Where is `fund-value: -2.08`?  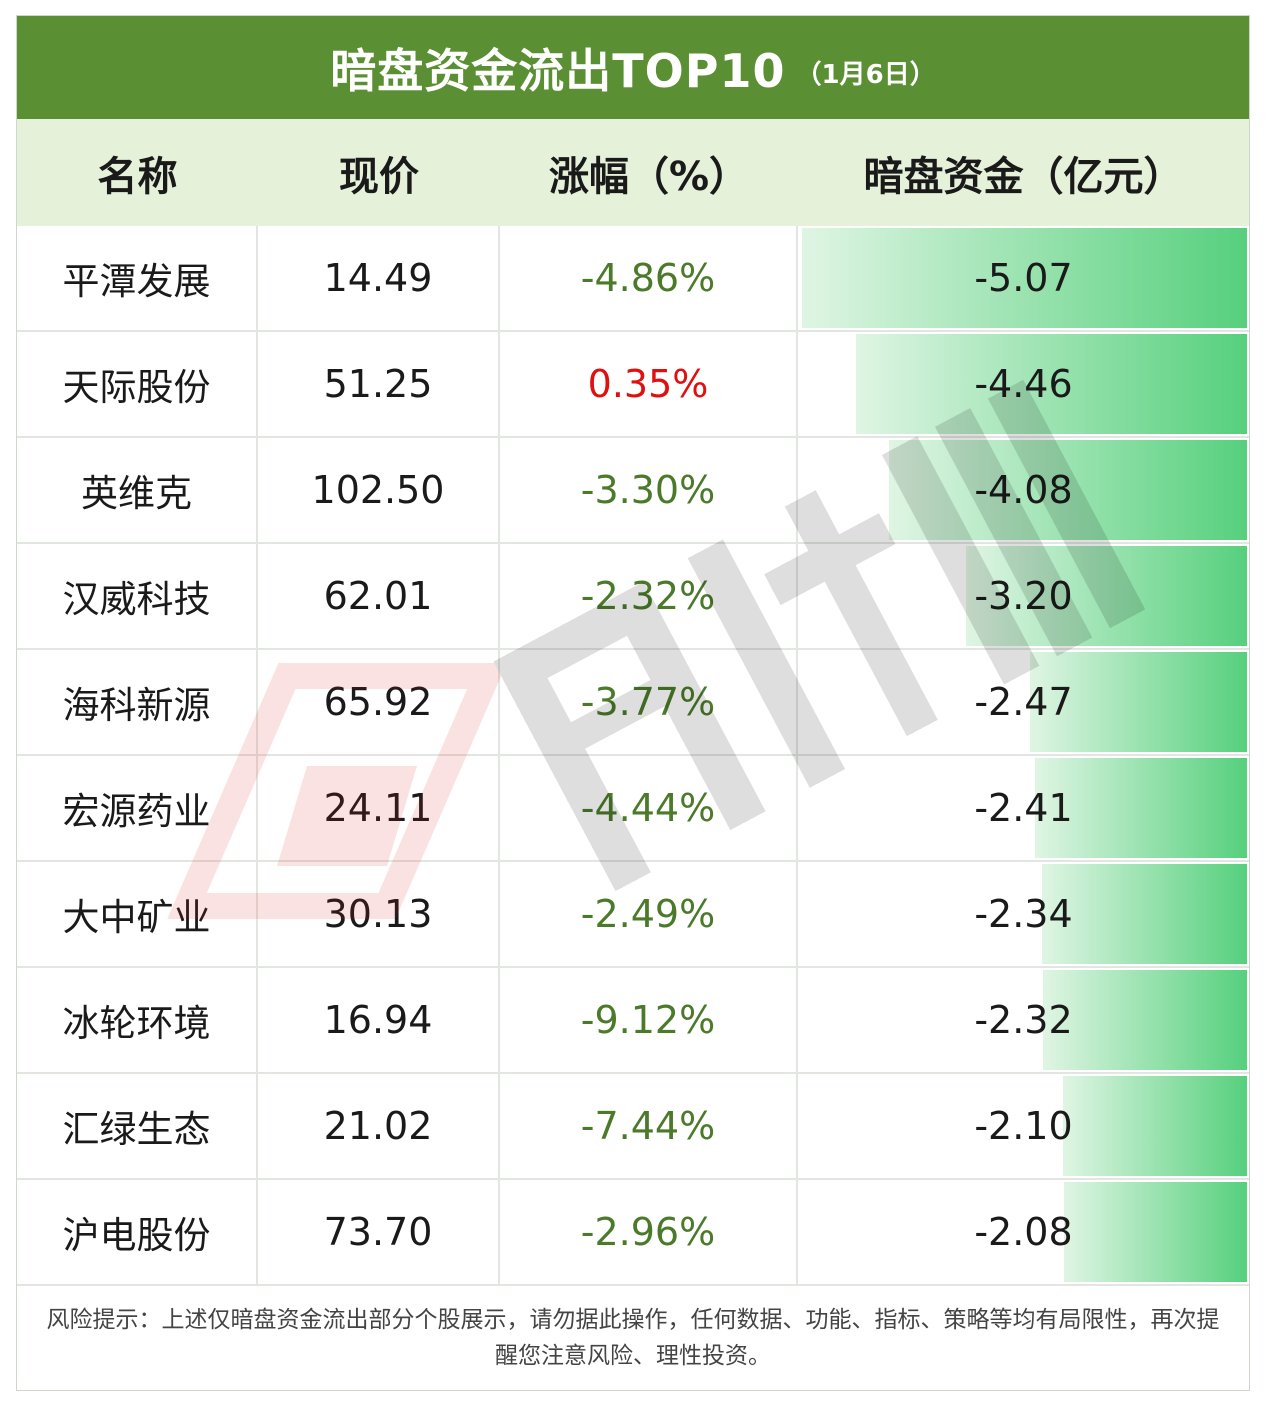
fund-value: -2.08 is located at coordinates (1023, 1232).